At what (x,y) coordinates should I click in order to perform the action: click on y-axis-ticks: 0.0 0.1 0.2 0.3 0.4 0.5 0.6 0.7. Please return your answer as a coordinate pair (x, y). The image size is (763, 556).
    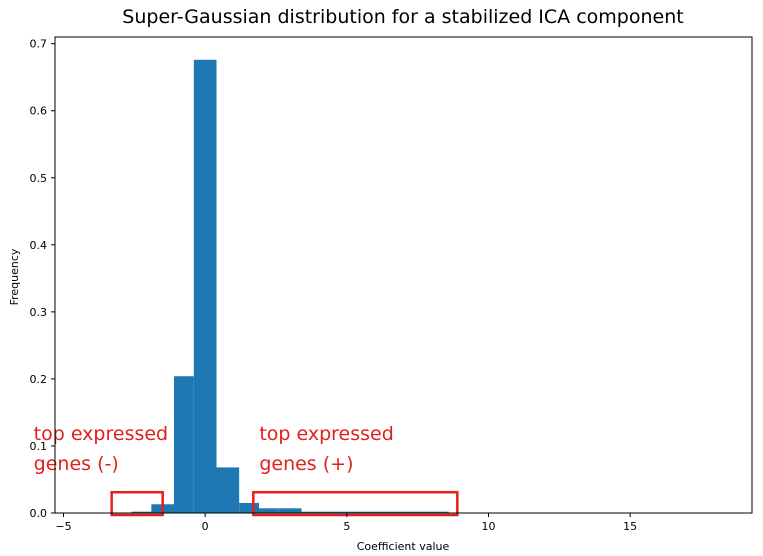
    Looking at the image, I should click on (42, 279).